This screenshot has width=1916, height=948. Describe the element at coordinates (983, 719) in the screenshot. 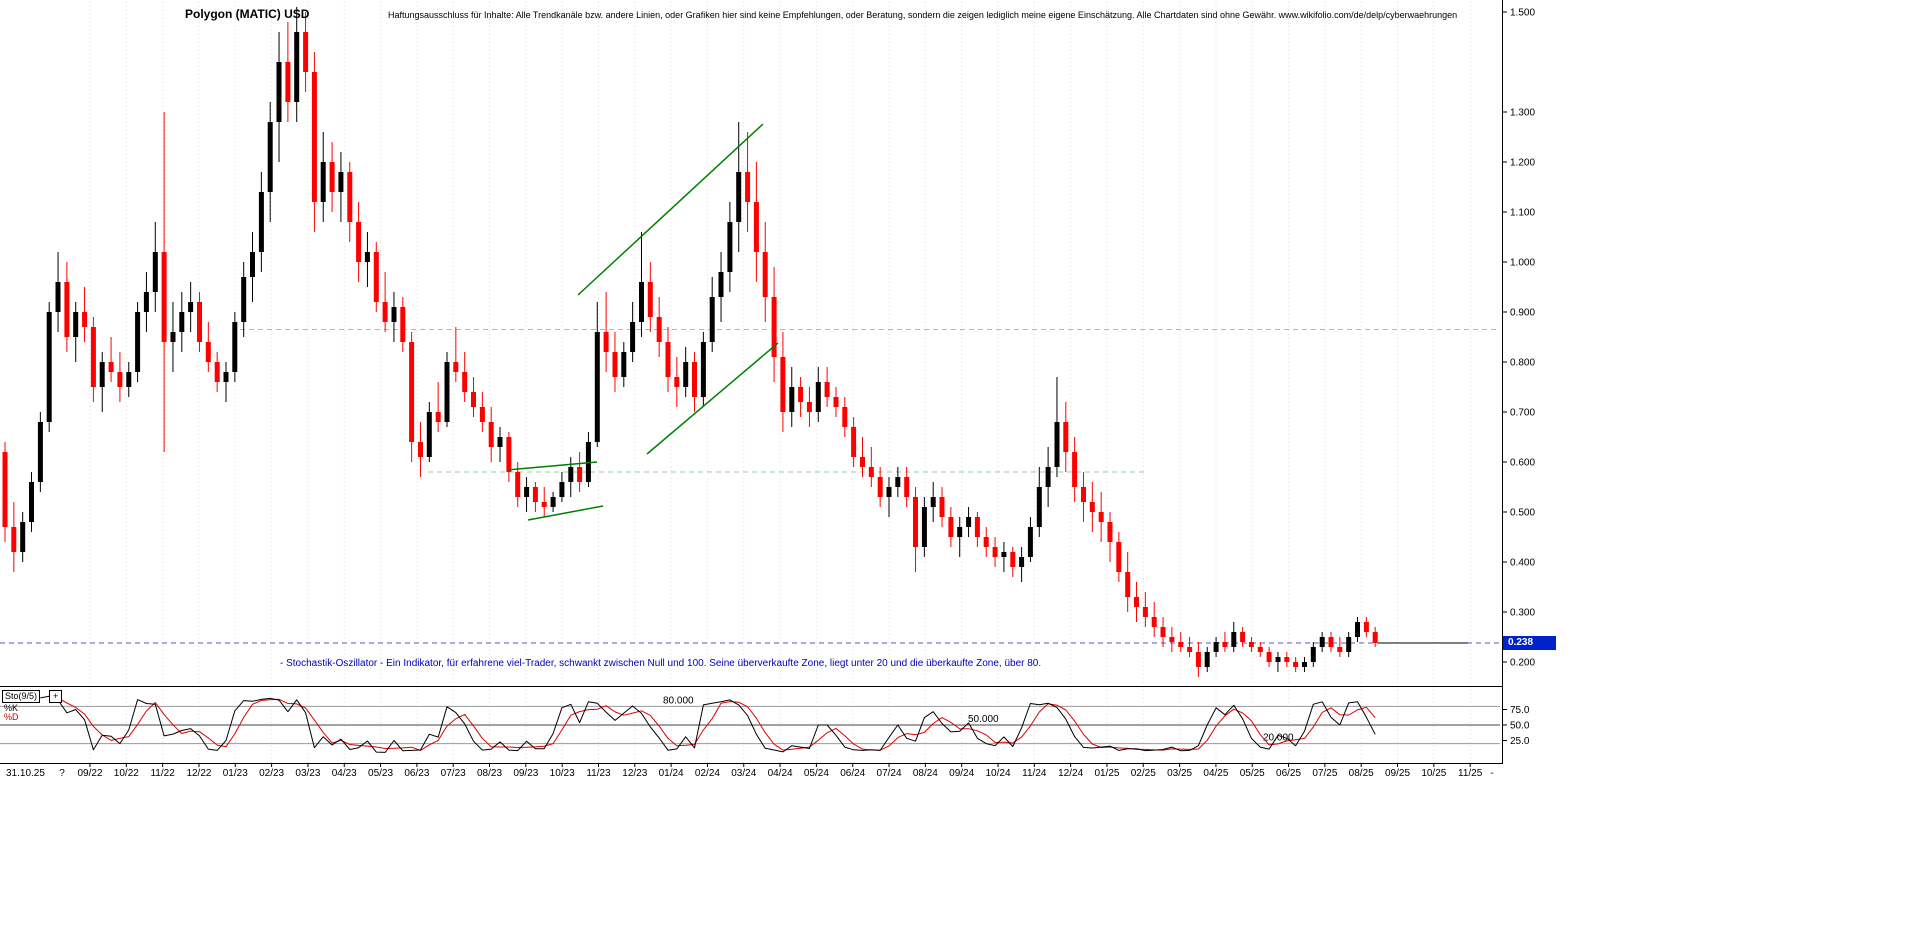

I see `oscillator-guide-label: 50.000` at that location.